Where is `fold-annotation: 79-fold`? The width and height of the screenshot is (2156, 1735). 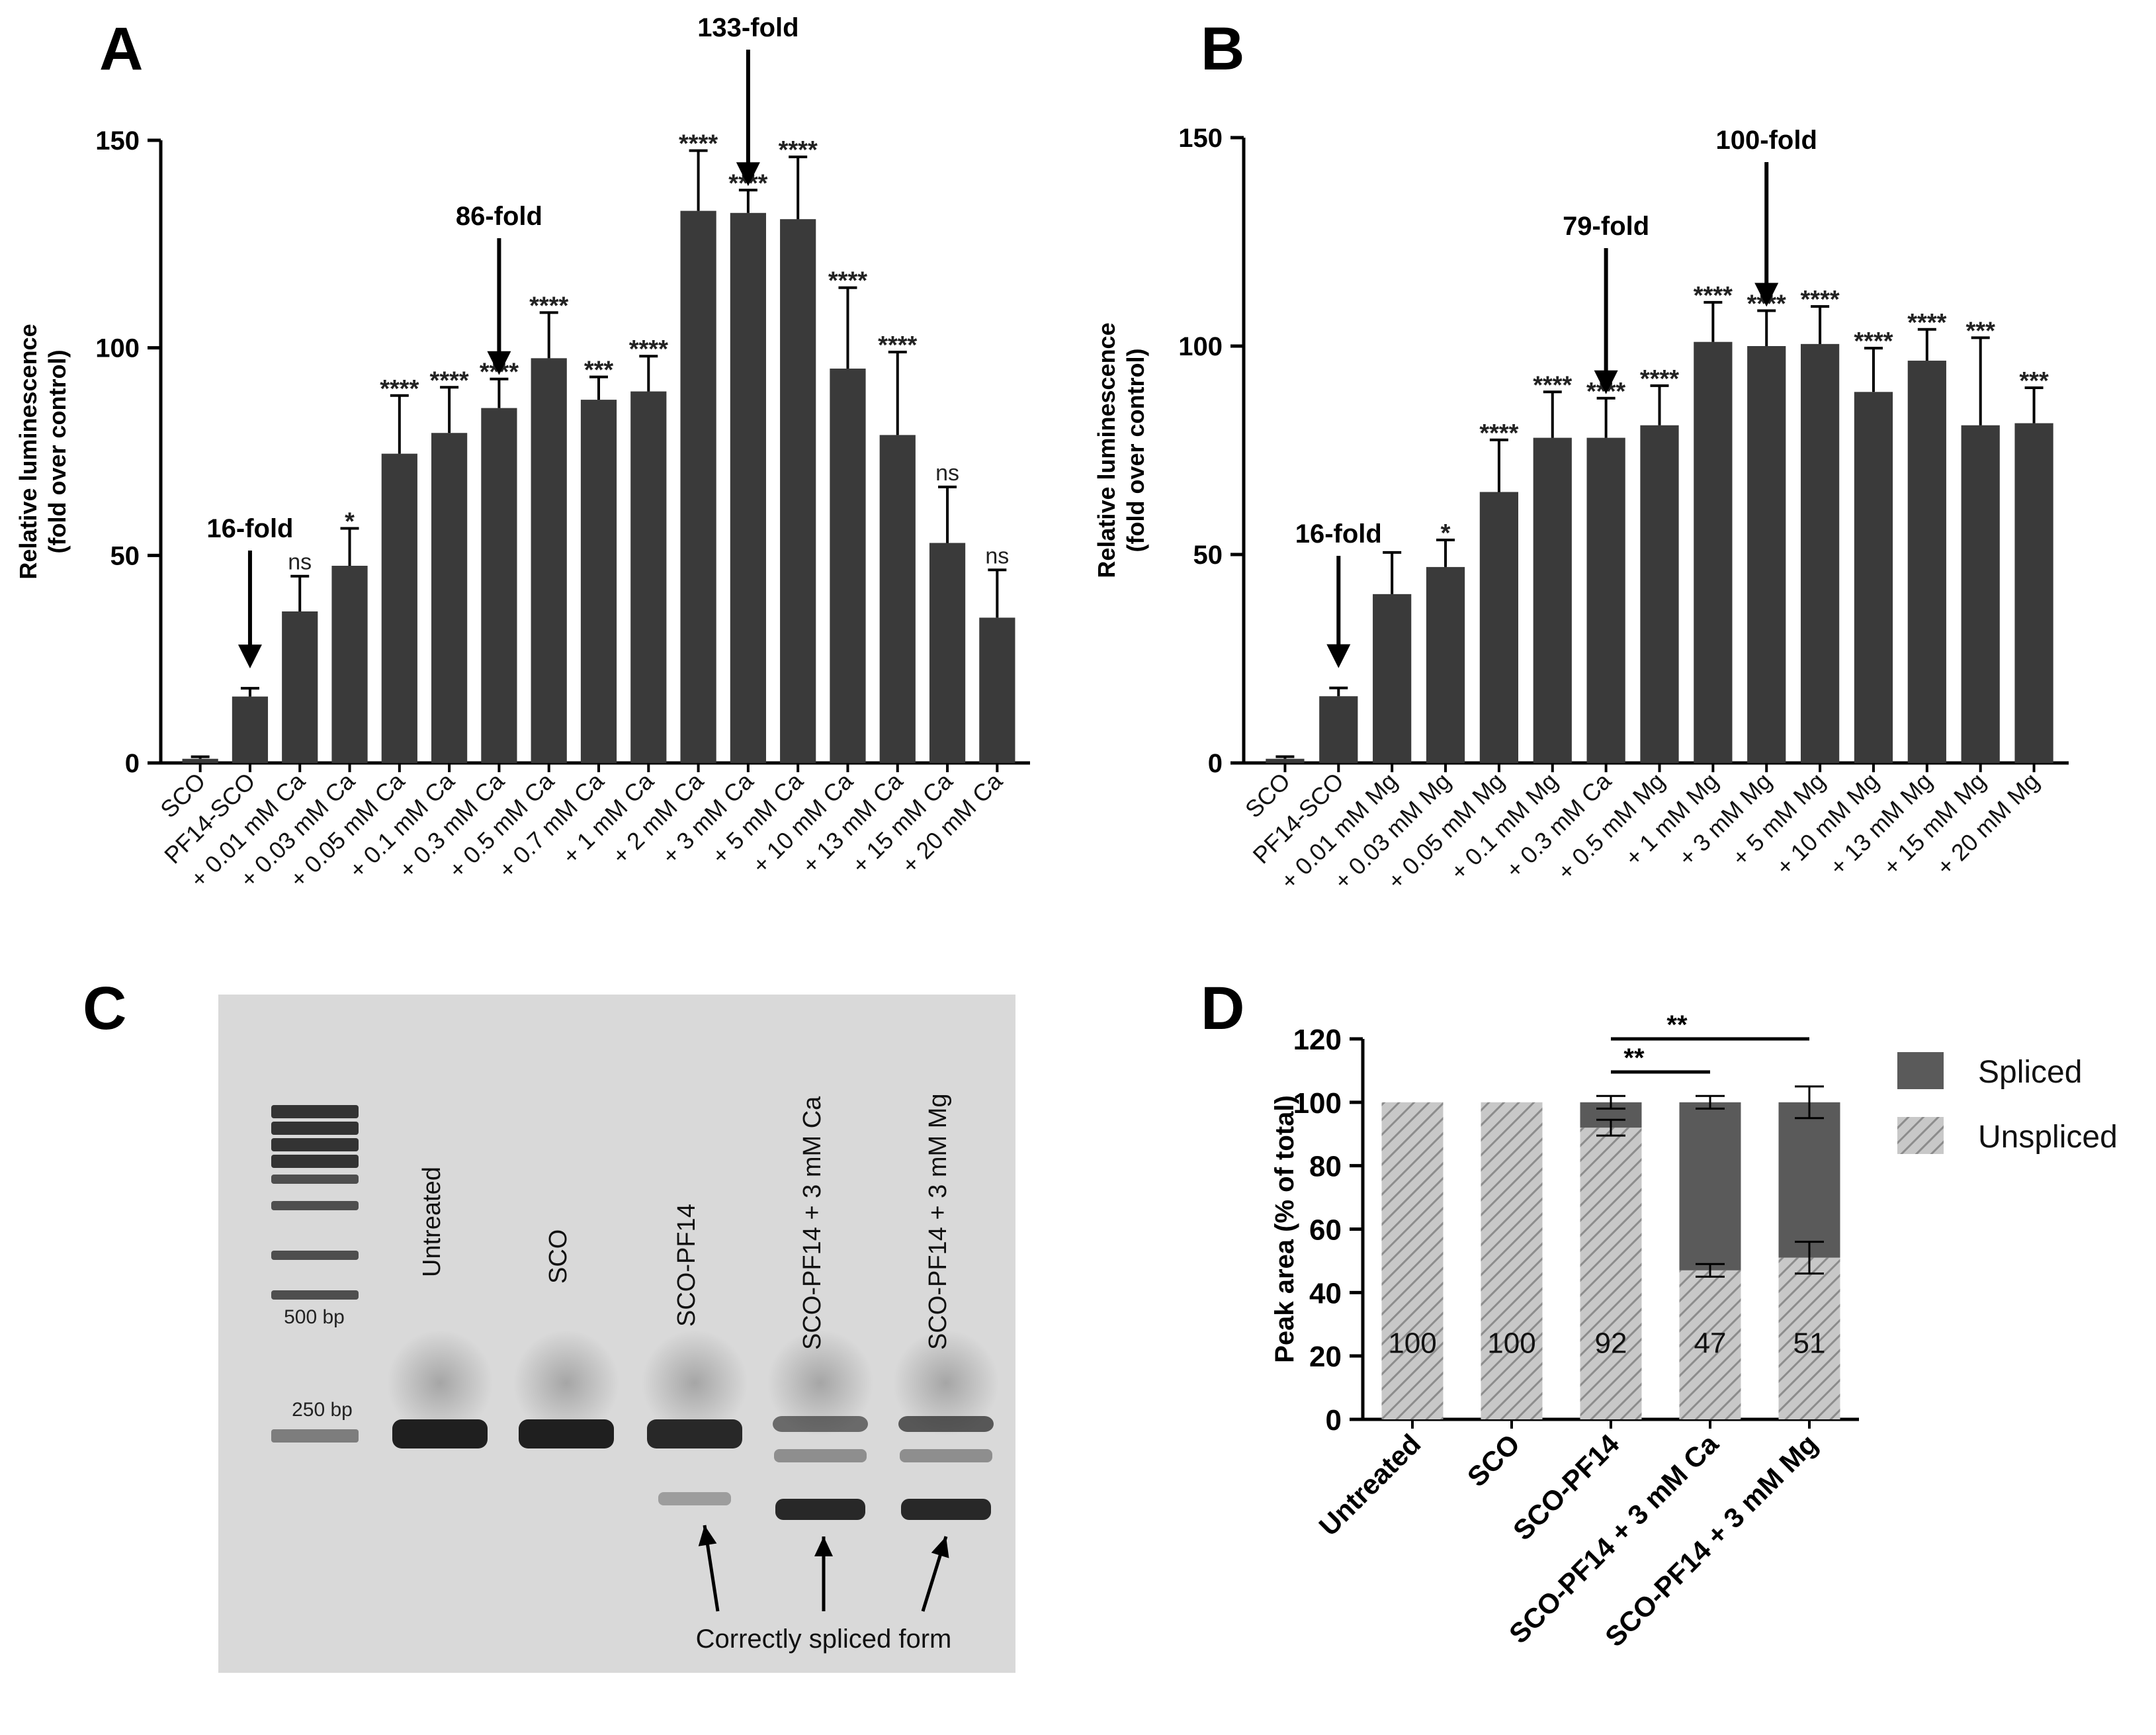
fold-annotation: 79-fold is located at coordinates (1606, 226).